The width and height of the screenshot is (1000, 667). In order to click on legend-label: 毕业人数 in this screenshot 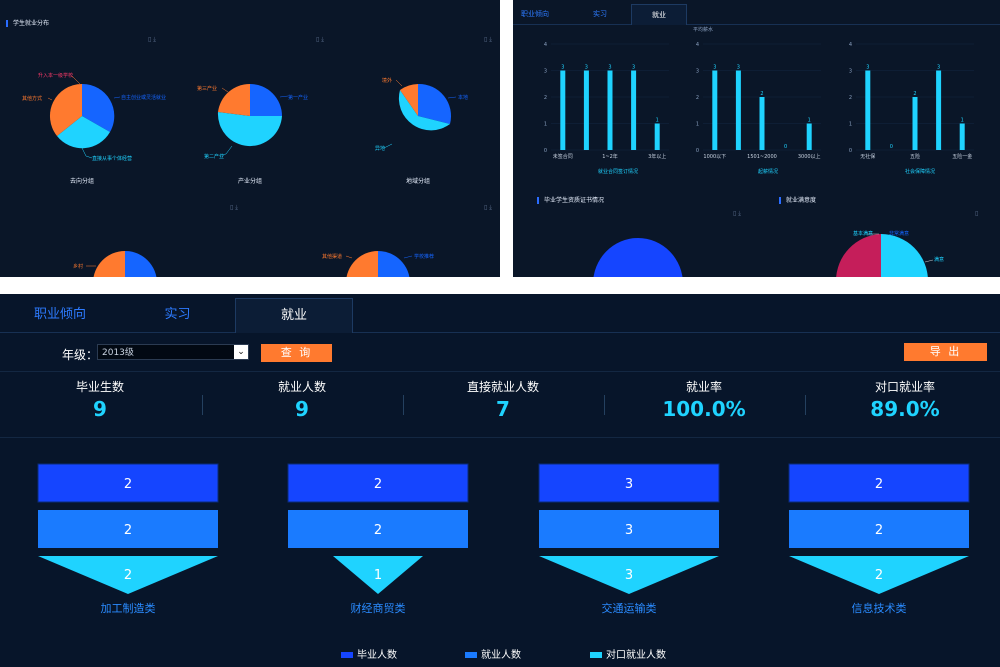, I will do `click(377, 655)`.